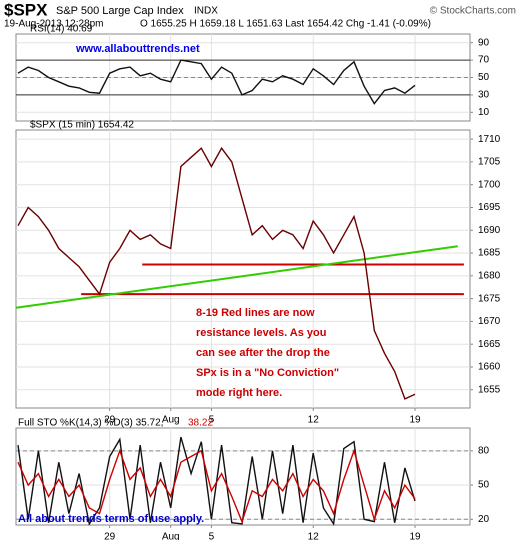  What do you see at coordinates (489, 298) in the screenshot?
I see `y-tick-label: 1675` at bounding box center [489, 298].